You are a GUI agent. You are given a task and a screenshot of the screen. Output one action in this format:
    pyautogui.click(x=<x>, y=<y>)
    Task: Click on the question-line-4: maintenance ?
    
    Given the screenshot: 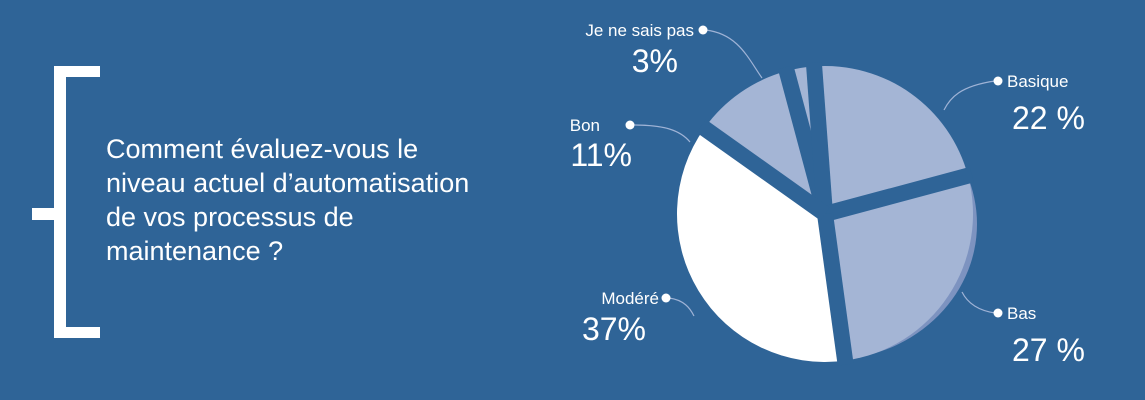 What is the action you would take?
    pyautogui.click(x=195, y=251)
    